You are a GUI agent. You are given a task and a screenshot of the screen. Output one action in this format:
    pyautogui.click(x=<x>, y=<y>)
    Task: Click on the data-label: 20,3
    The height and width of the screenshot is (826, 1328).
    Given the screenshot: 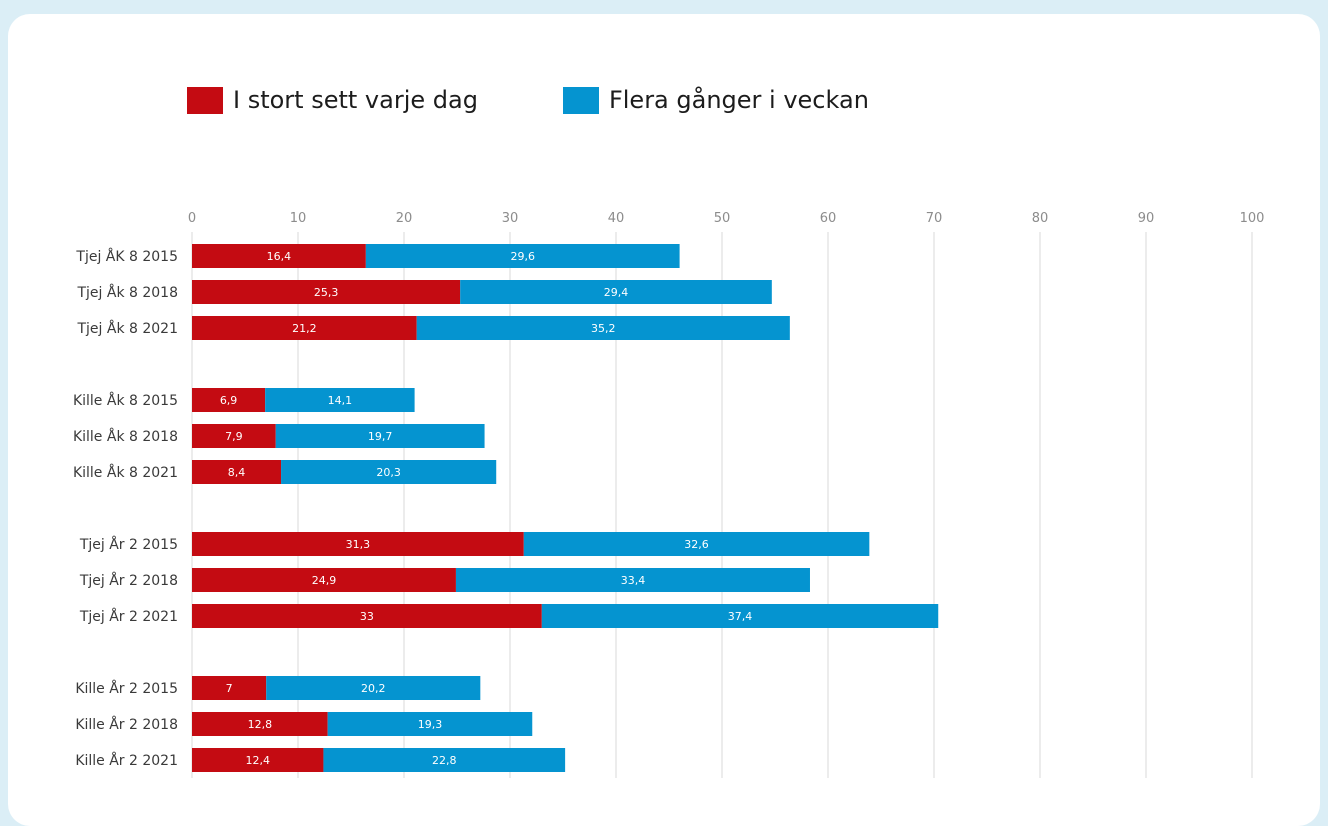 What is the action you would take?
    pyautogui.click(x=388, y=472)
    